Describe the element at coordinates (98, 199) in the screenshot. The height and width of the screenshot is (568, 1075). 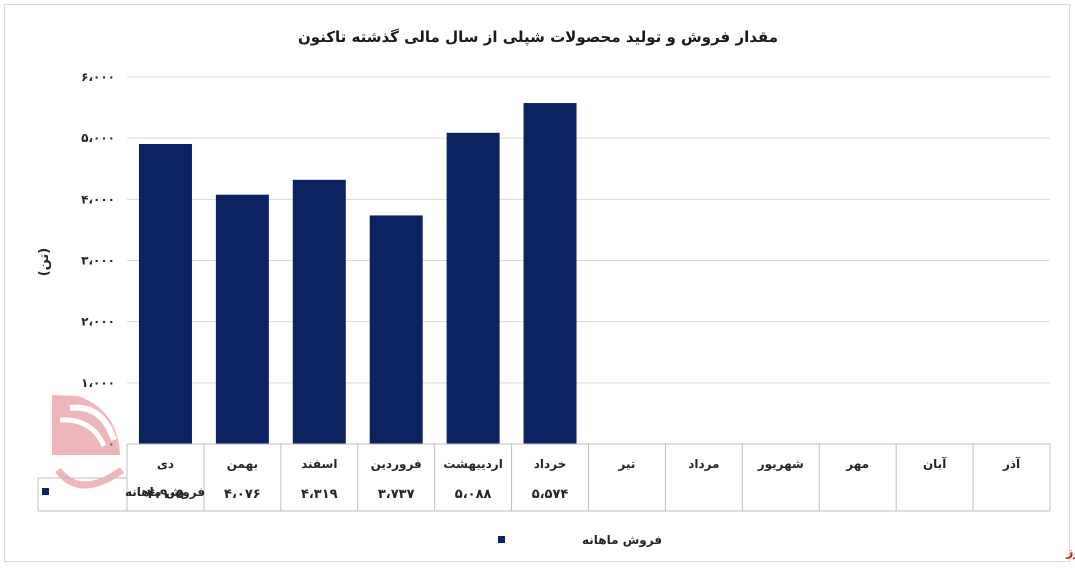
I see `y-tick-label: ۴،۰۰۰` at that location.